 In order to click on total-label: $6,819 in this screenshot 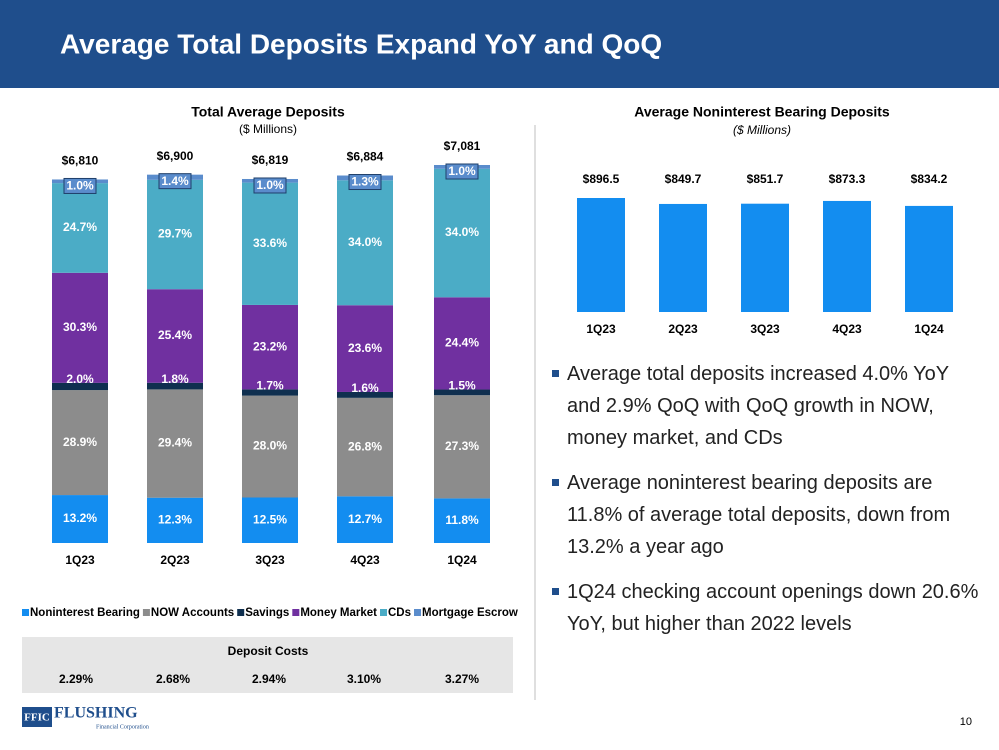, I will do `click(270, 160)`.